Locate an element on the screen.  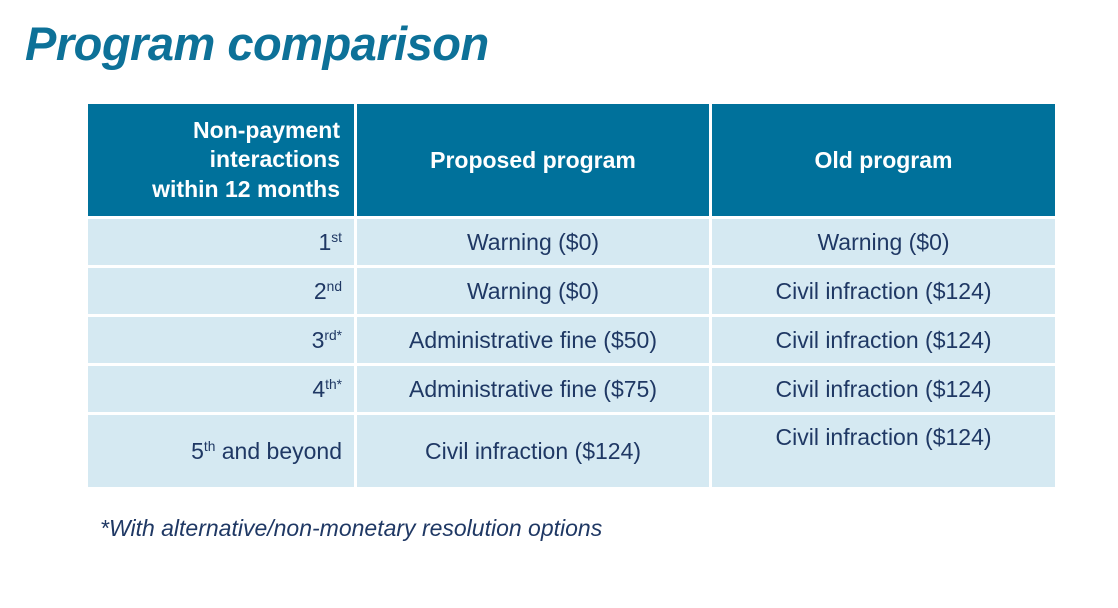
ordinal-superscript: th is located at coordinates (209, 446).